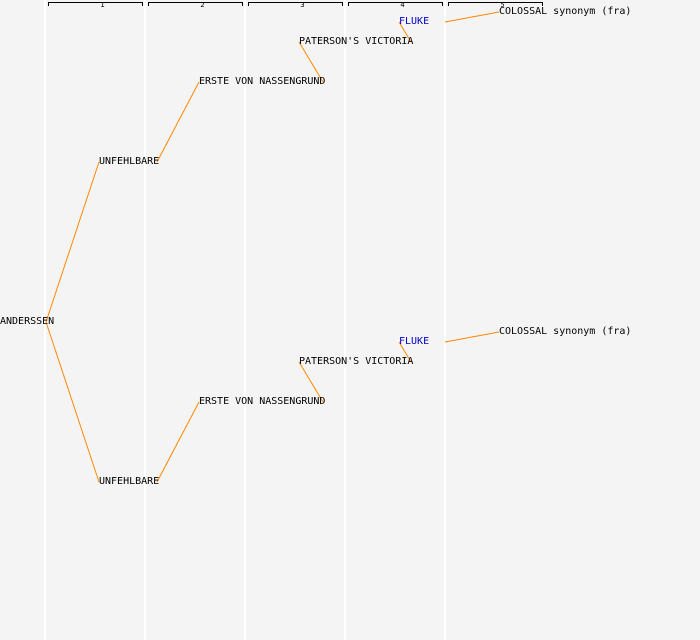  Describe the element at coordinates (27, 321) in the screenshot. I see `node-anderssen: ANDERSSEN` at that location.